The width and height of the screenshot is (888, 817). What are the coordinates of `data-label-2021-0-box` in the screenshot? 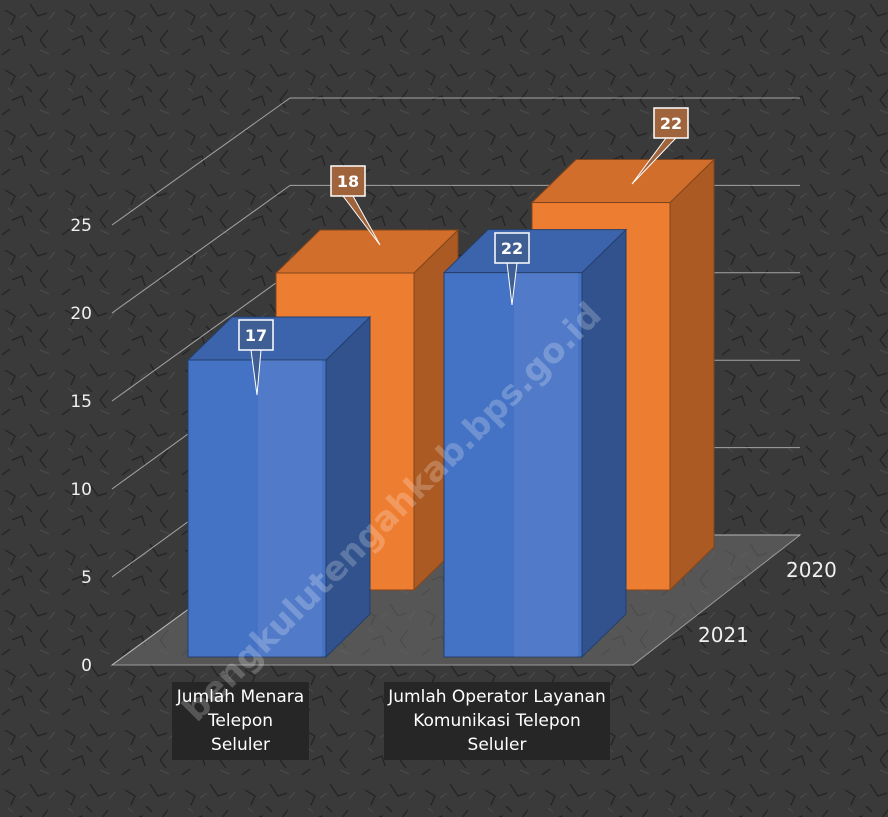 It's located at (256, 335).